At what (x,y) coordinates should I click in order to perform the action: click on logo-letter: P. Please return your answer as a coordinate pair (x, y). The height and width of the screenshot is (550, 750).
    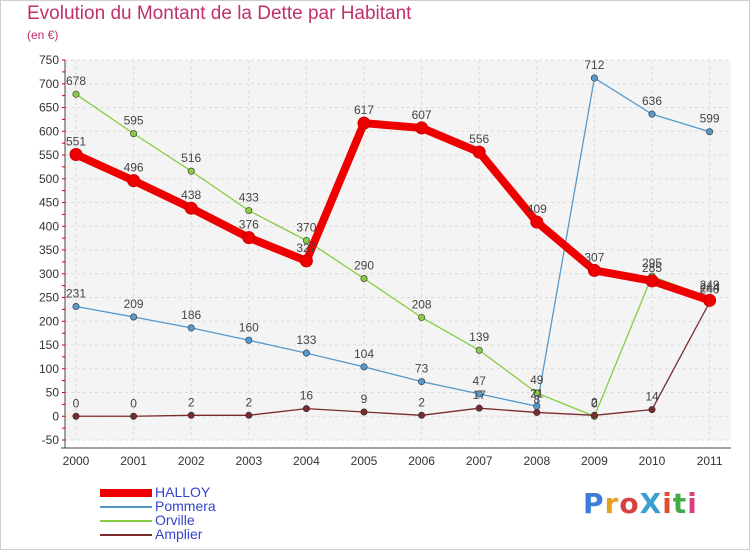
    Looking at the image, I should click on (594, 503).